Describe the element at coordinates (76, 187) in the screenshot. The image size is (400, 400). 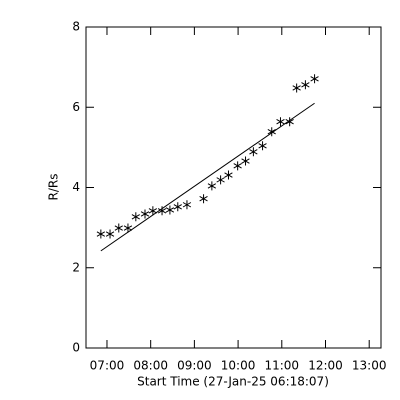
I see `y-tick-label: 4` at that location.